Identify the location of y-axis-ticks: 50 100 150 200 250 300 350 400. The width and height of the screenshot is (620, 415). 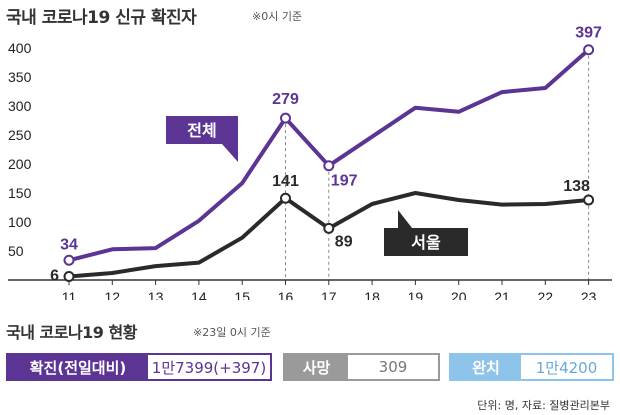
(20, 149).